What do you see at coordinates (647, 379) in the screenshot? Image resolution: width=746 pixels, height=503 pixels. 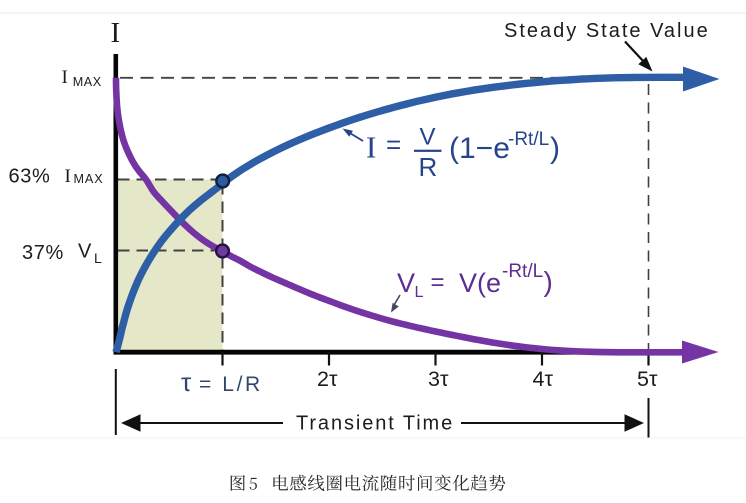 I see `svg-text: 5τ` at bounding box center [647, 379].